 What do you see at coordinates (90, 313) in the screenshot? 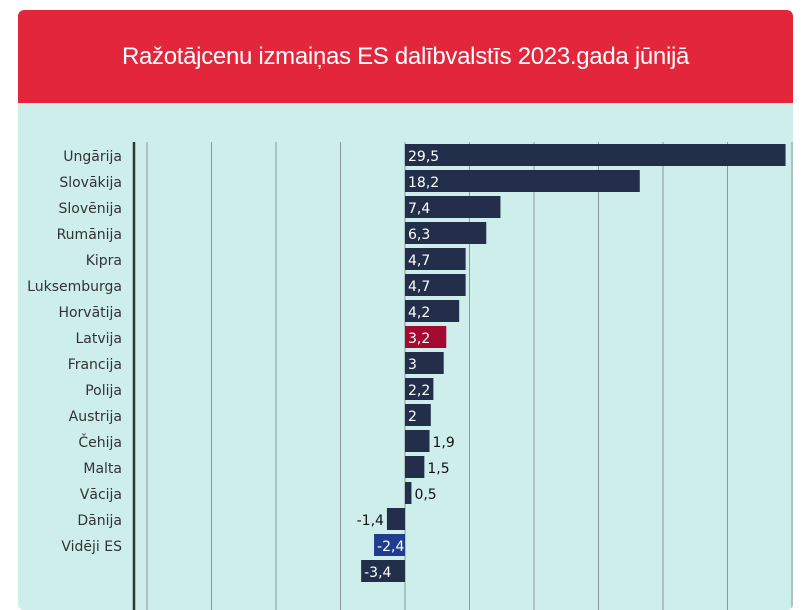
I see `category-label: Horvātija` at bounding box center [90, 313].